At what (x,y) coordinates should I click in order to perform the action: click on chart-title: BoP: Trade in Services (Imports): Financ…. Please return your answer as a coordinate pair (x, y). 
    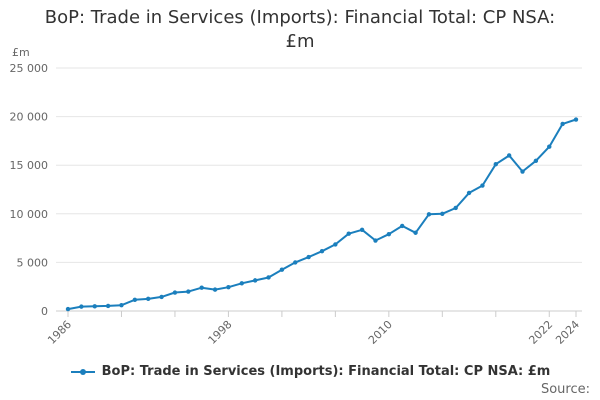
    Looking at the image, I should click on (300, 30).